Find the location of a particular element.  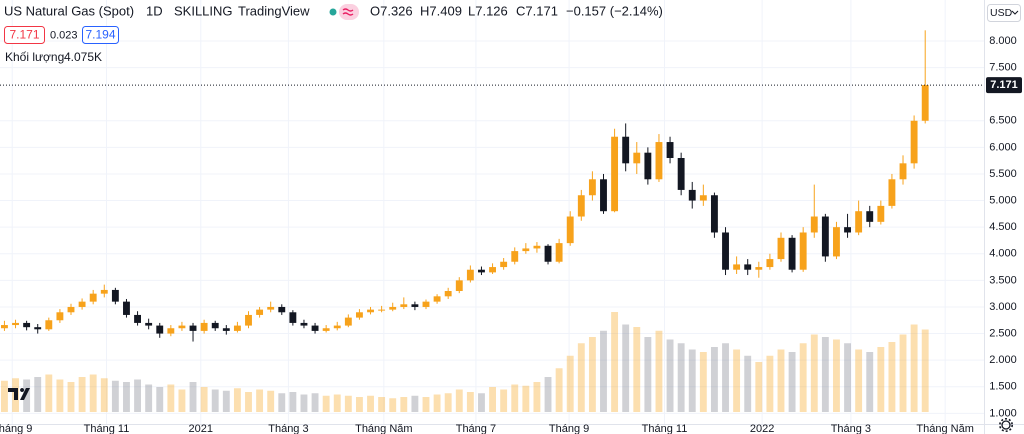

currency-caret is located at coordinates (1015, 12).